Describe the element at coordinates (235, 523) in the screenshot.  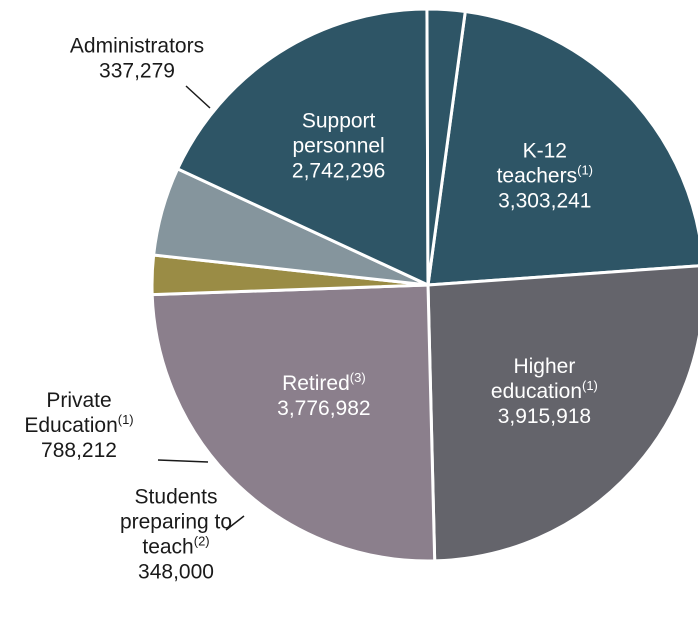
I see `leader-line-students-preparing-to-teach` at that location.